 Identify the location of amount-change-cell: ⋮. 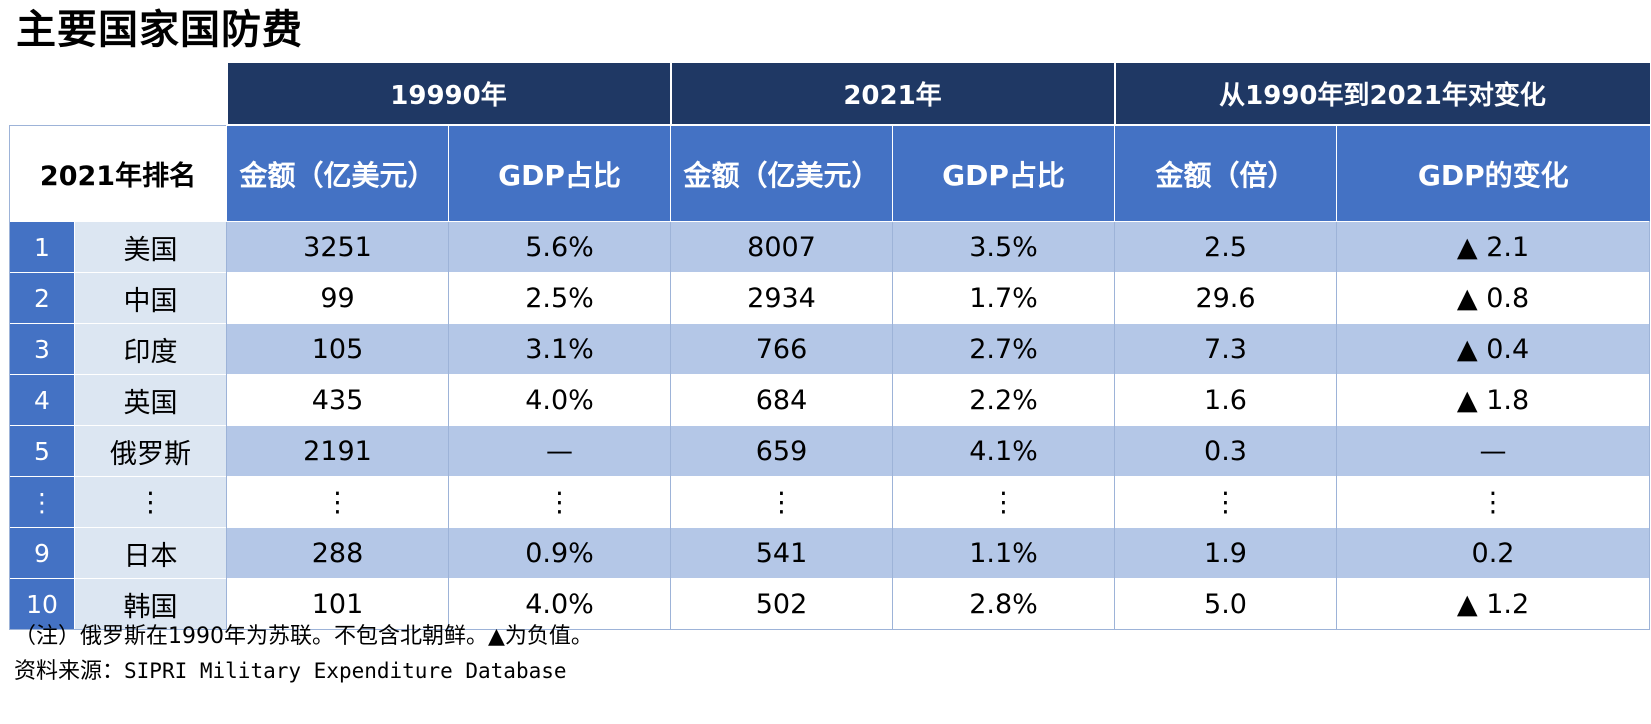
(1225, 502).